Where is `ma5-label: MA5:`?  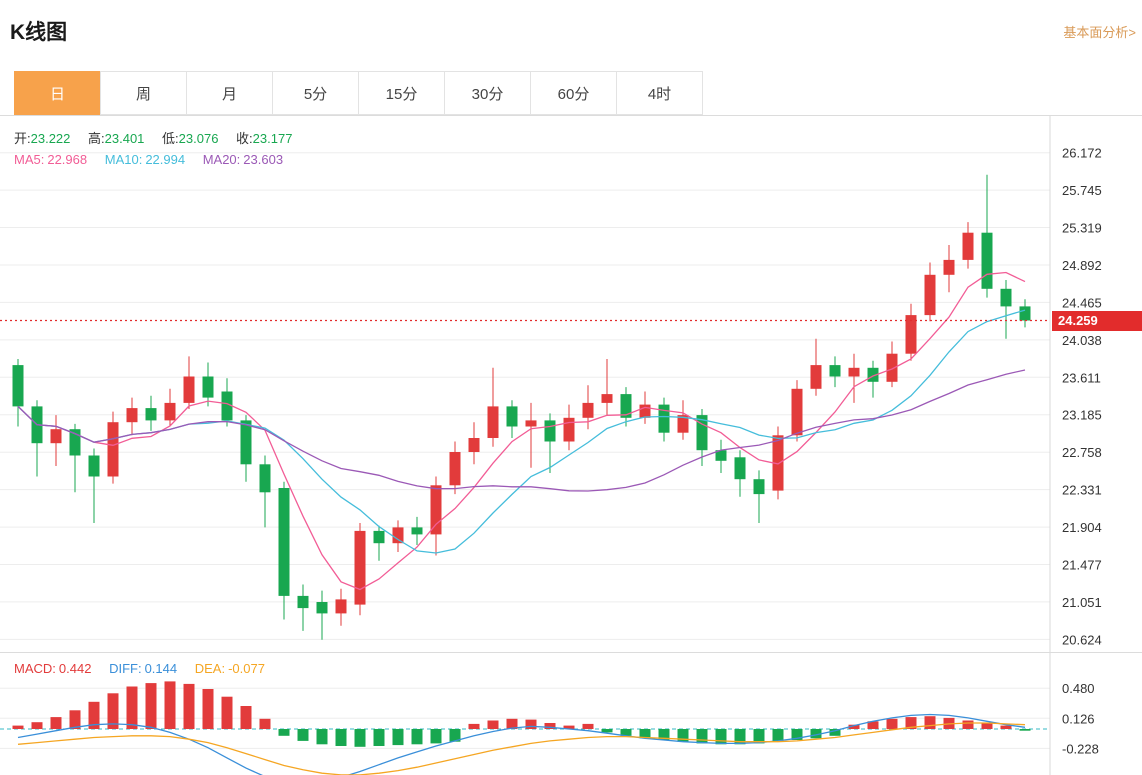 ma5-label: MA5: is located at coordinates (29, 159).